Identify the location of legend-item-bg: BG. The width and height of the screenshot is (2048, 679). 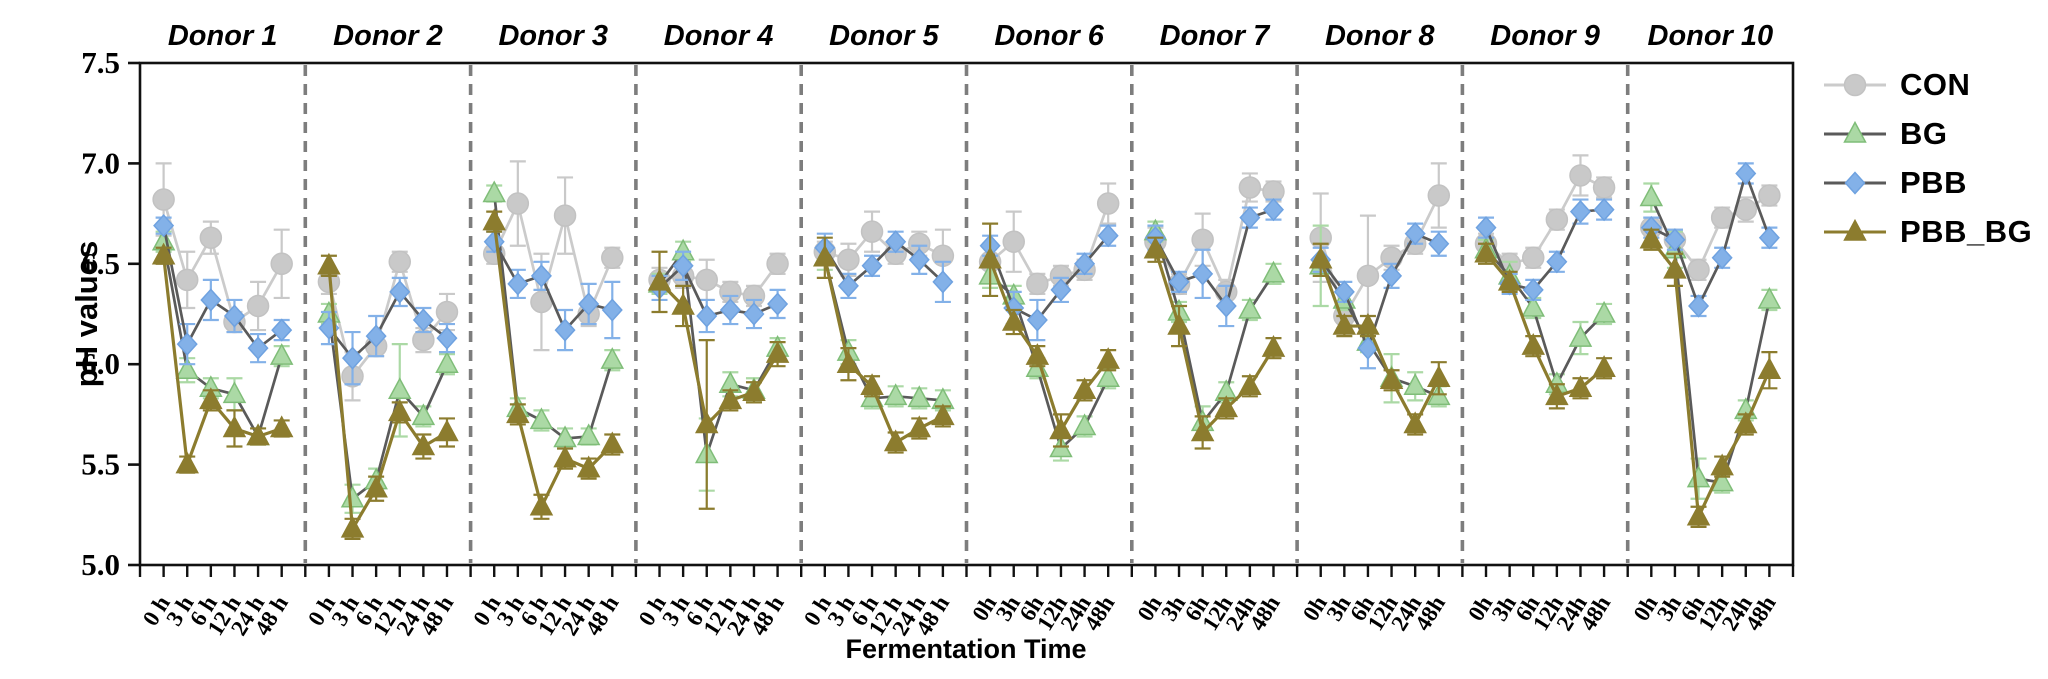
(1927, 133).